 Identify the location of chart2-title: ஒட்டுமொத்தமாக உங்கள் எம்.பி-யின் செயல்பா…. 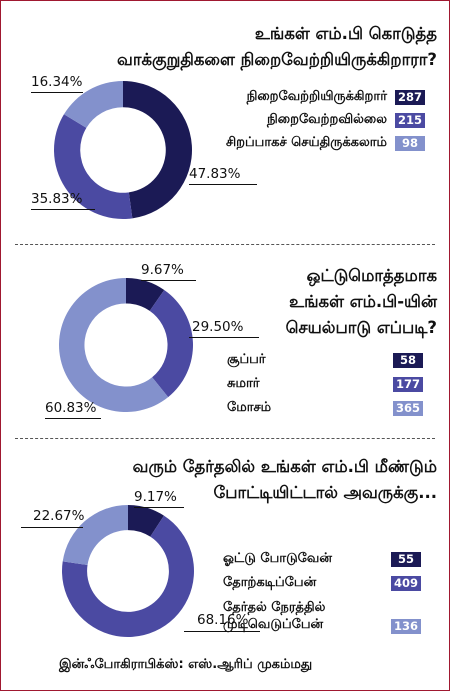
(307, 302).